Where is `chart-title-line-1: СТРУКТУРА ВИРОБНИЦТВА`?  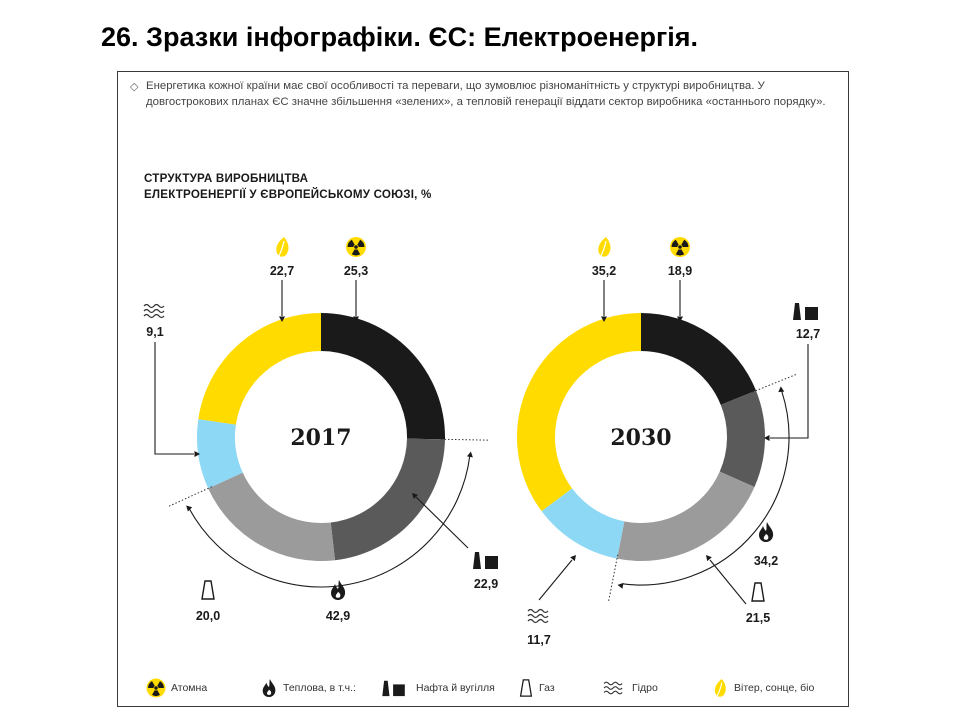 chart-title-line-1: СТРУКТУРА ВИРОБНИЦТВА is located at coordinates (226, 178).